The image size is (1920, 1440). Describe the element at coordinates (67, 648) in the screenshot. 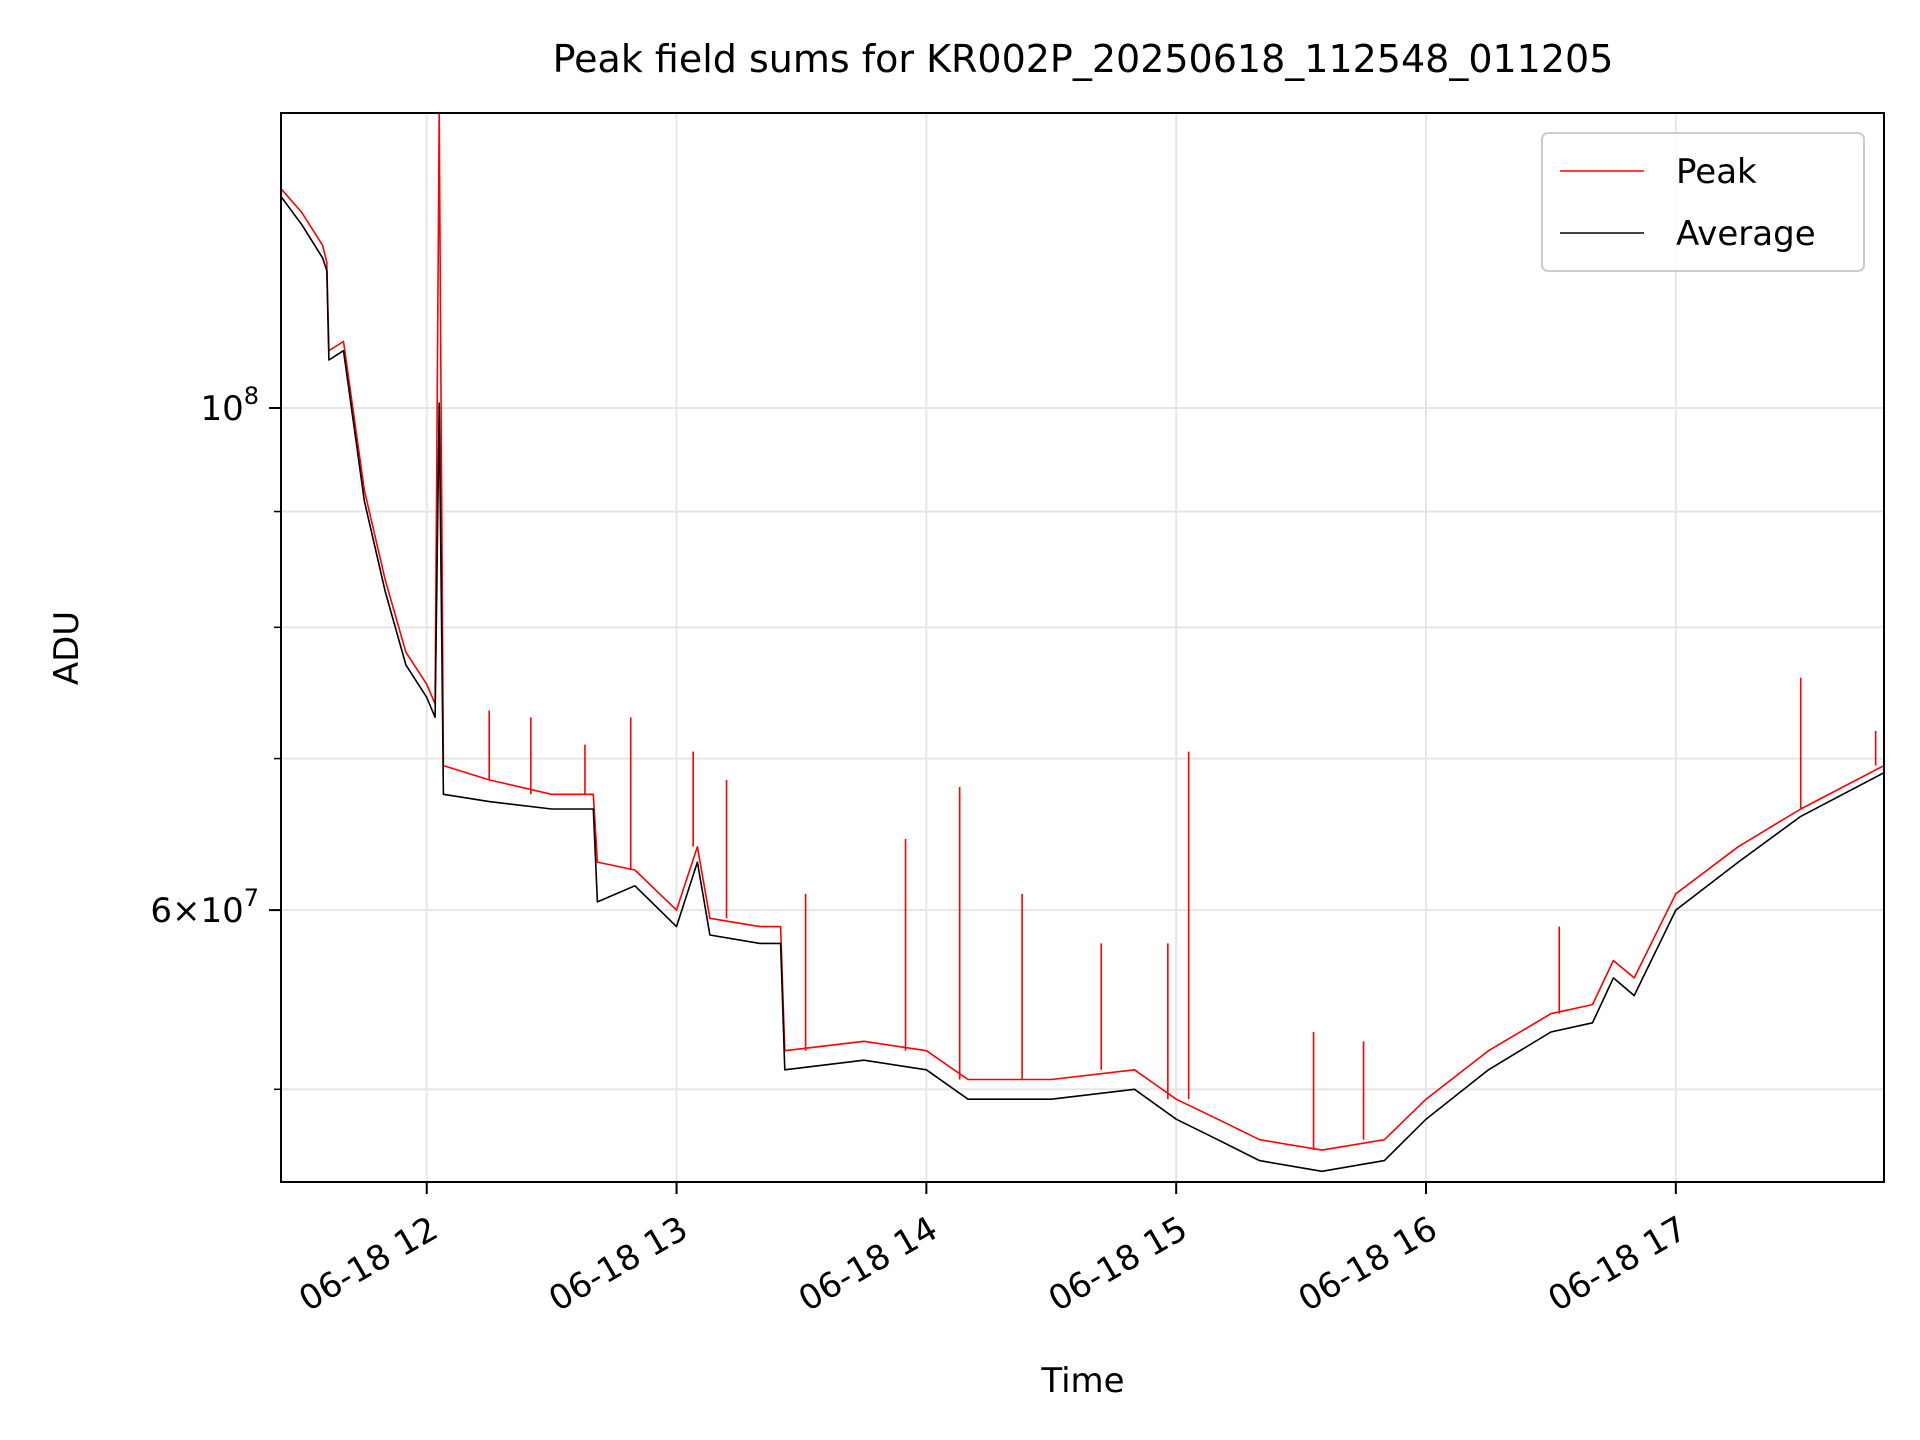

I see `y-axis-label: ADU` at that location.